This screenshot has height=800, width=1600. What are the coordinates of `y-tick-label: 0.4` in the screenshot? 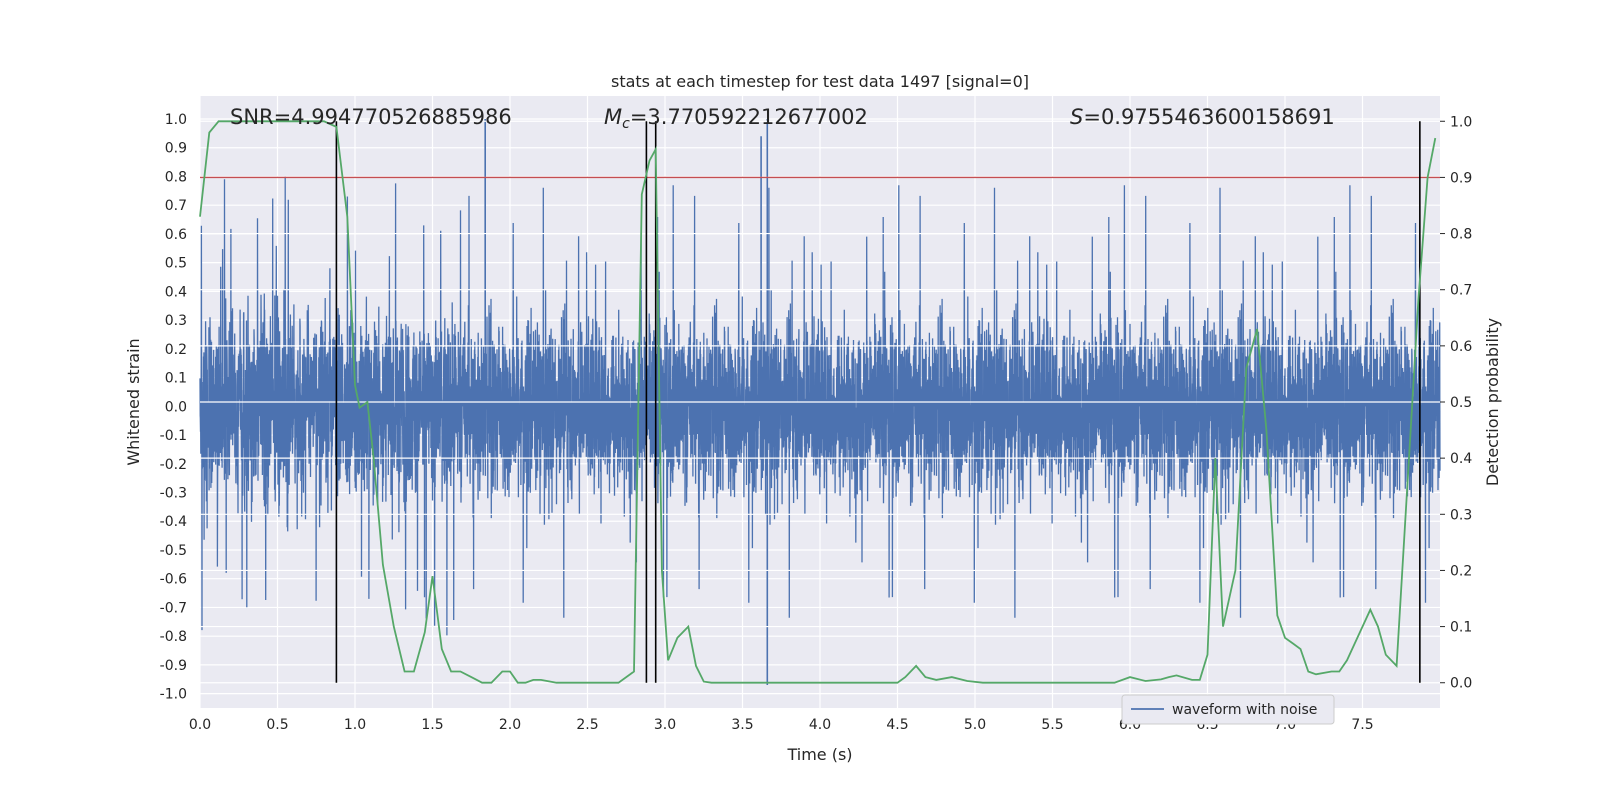 It's located at (176, 292).